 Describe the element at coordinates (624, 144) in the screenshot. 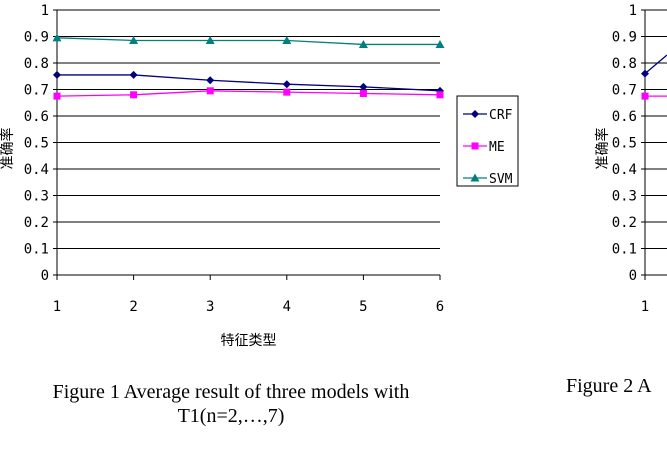

I see `chart2-y-tick-label: 0.5` at that location.